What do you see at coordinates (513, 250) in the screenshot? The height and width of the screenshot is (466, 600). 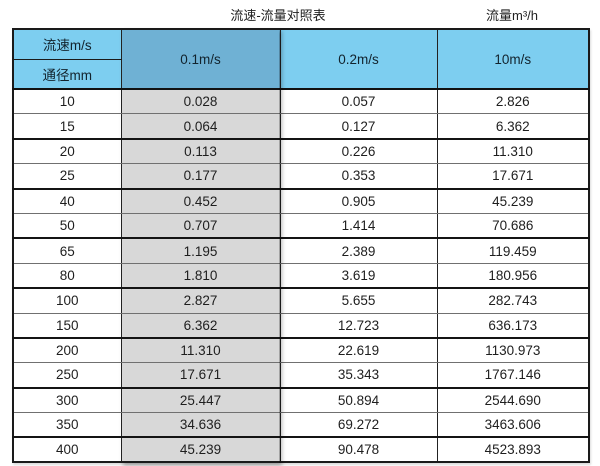 I see `flow-value-cell: 119.459` at bounding box center [513, 250].